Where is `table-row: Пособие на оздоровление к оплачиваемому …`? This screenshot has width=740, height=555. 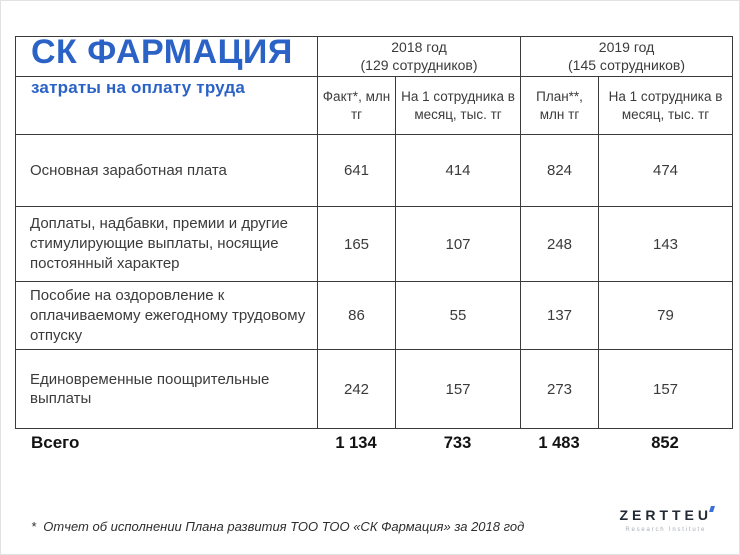 table-row: Пособие на оздоровление к оплачиваемому … is located at coordinates (374, 315).